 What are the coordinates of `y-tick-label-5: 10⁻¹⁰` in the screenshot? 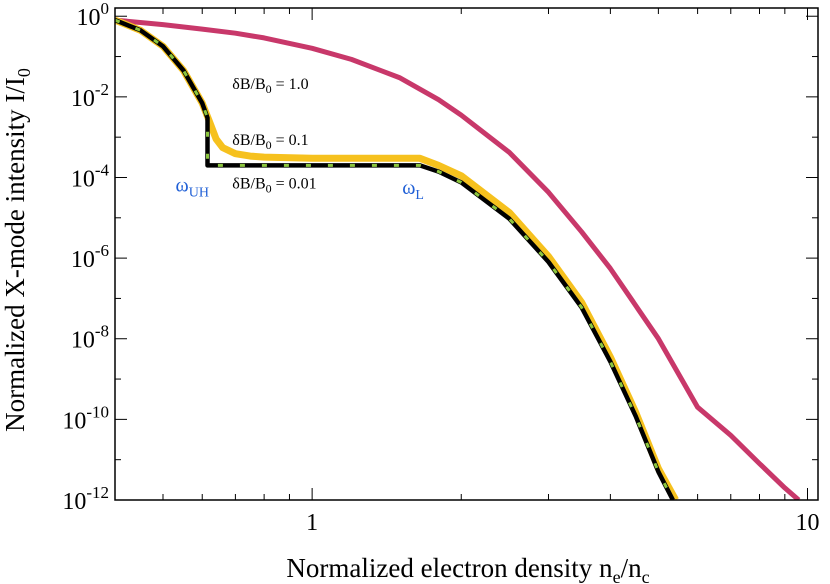 It's located at (85, 418).